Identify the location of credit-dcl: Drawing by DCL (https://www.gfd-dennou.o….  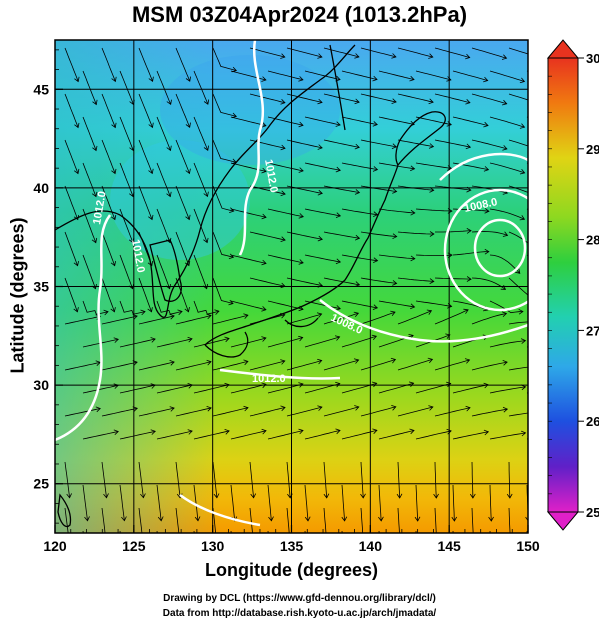
(299, 598).